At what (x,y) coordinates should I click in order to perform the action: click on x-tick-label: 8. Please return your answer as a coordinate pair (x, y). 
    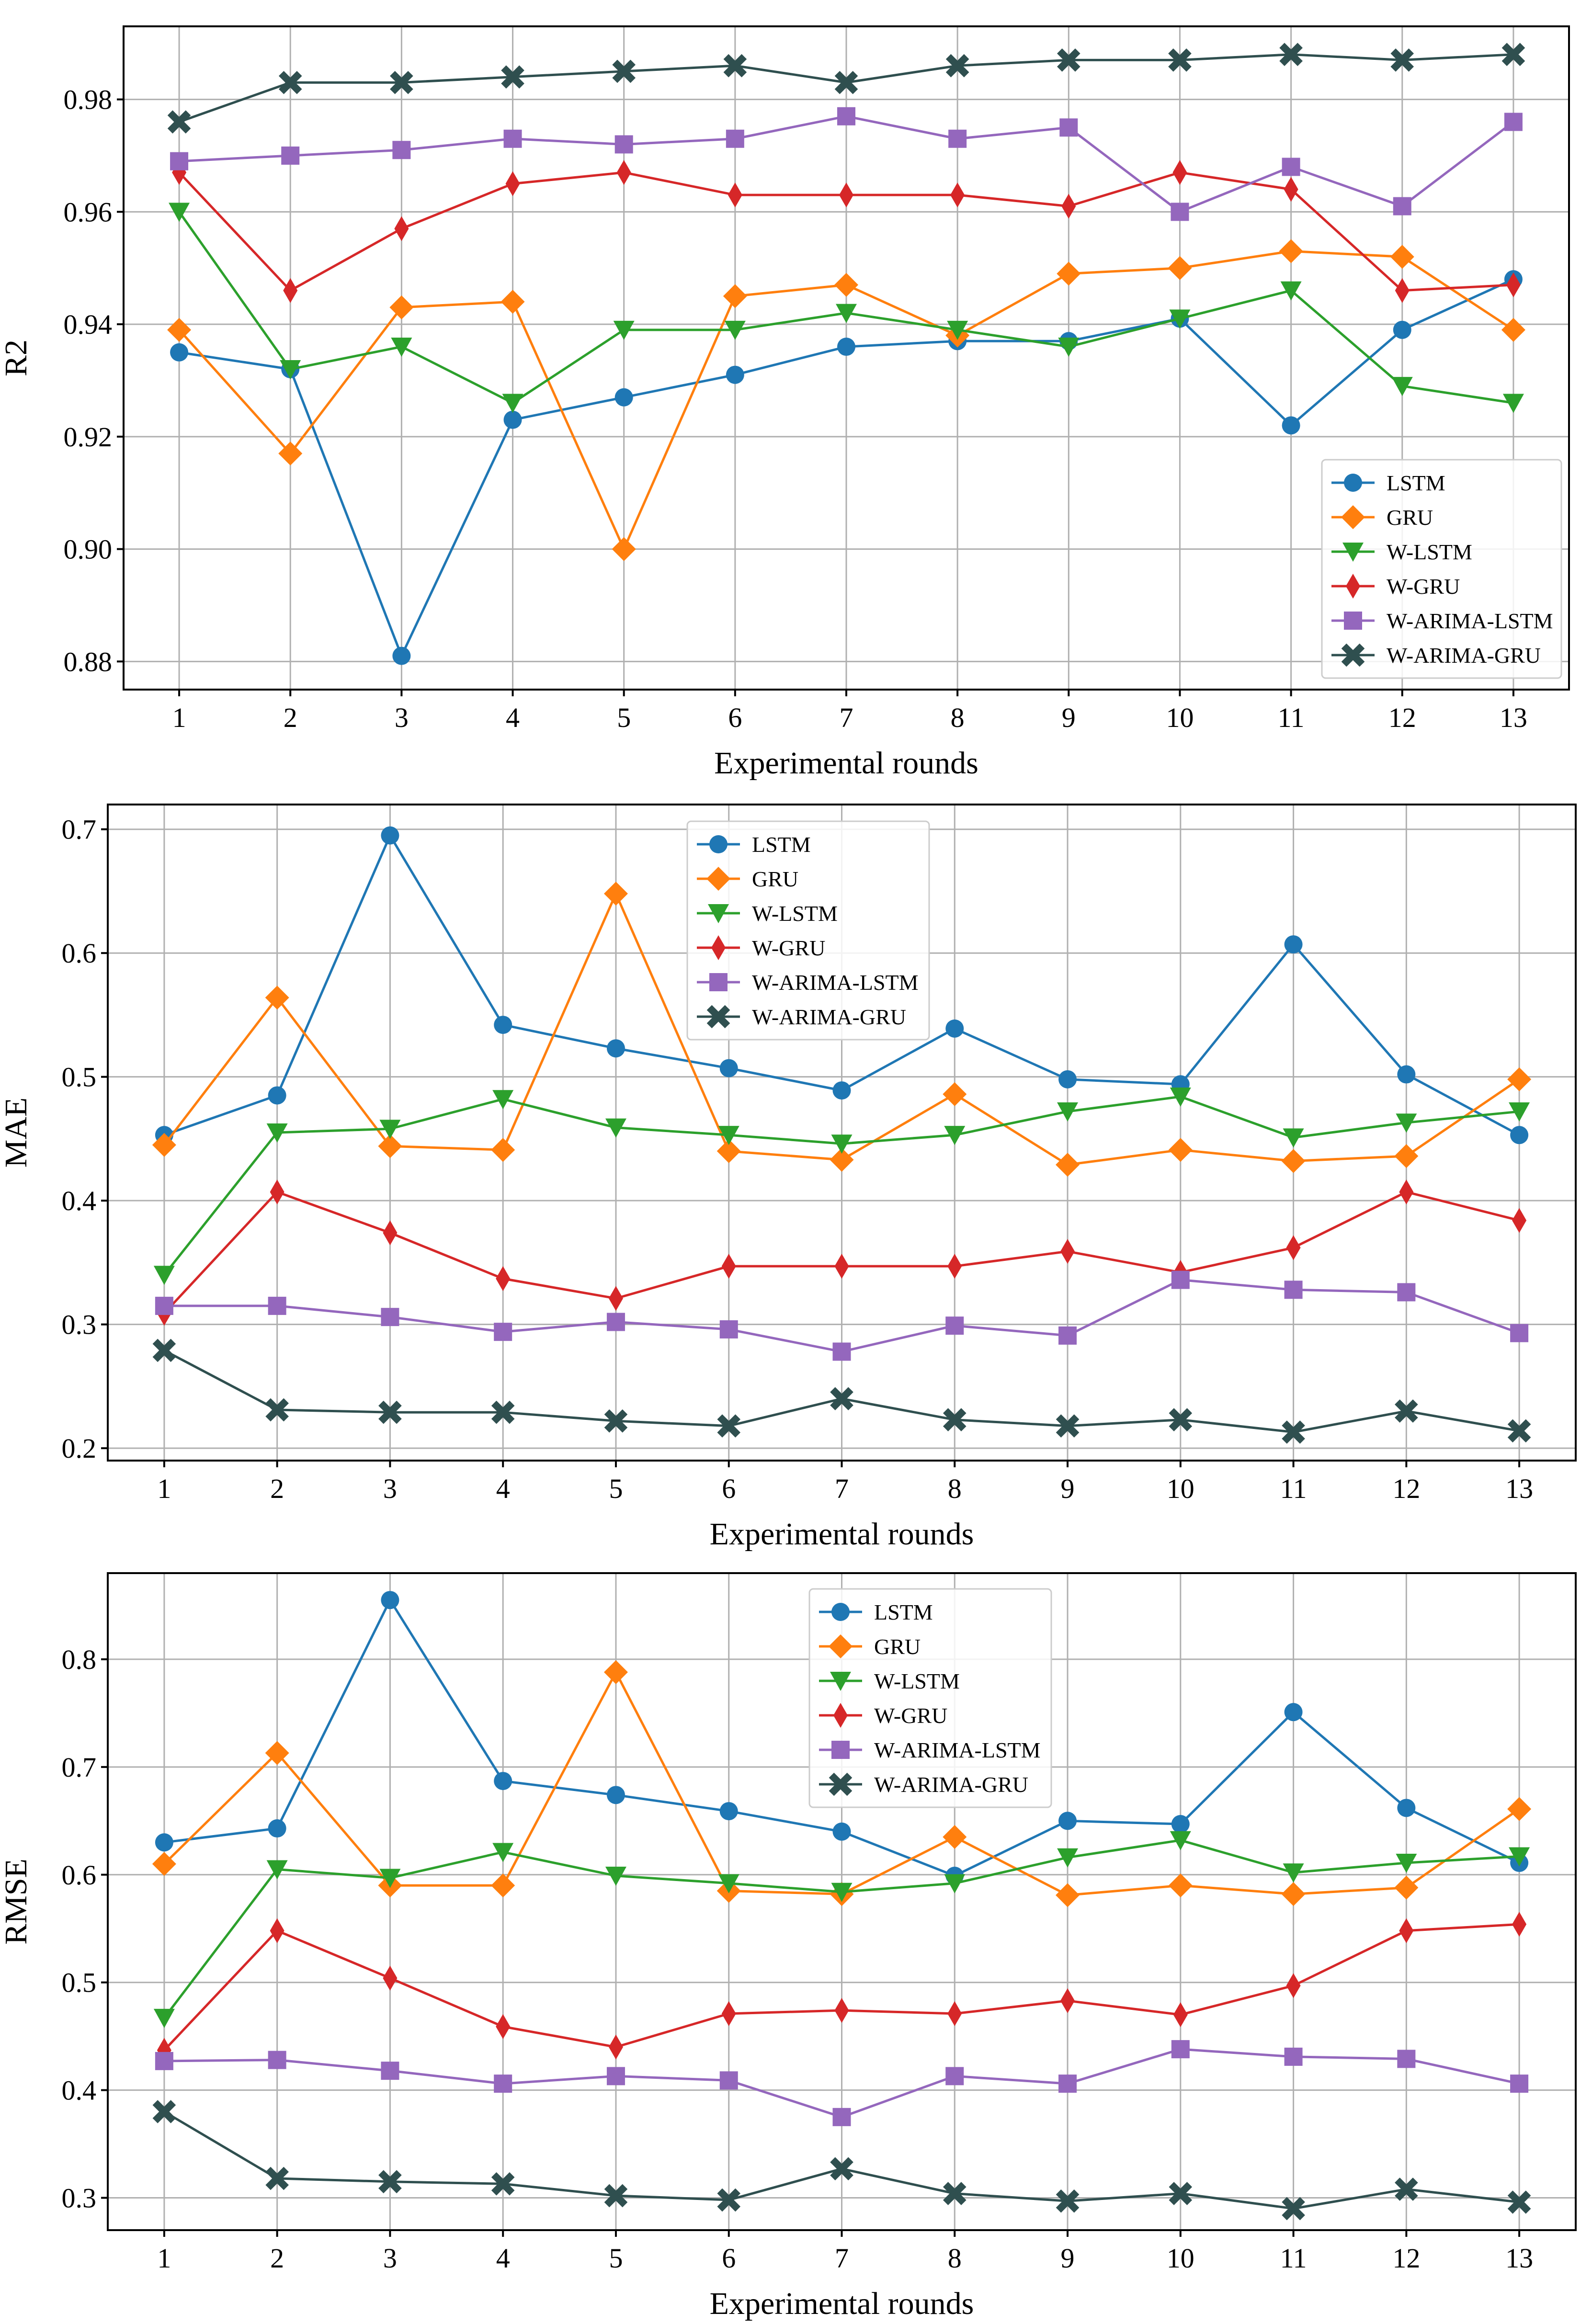
    Looking at the image, I should click on (955, 2258).